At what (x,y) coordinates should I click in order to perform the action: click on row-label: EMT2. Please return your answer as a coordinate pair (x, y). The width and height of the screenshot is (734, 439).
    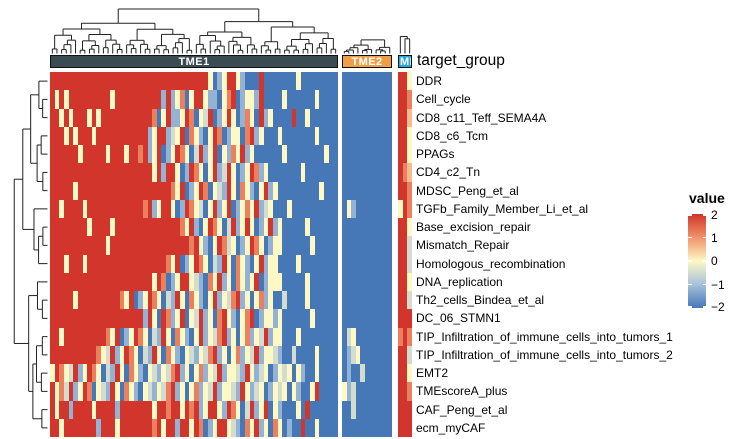
    Looking at the image, I should click on (432, 373).